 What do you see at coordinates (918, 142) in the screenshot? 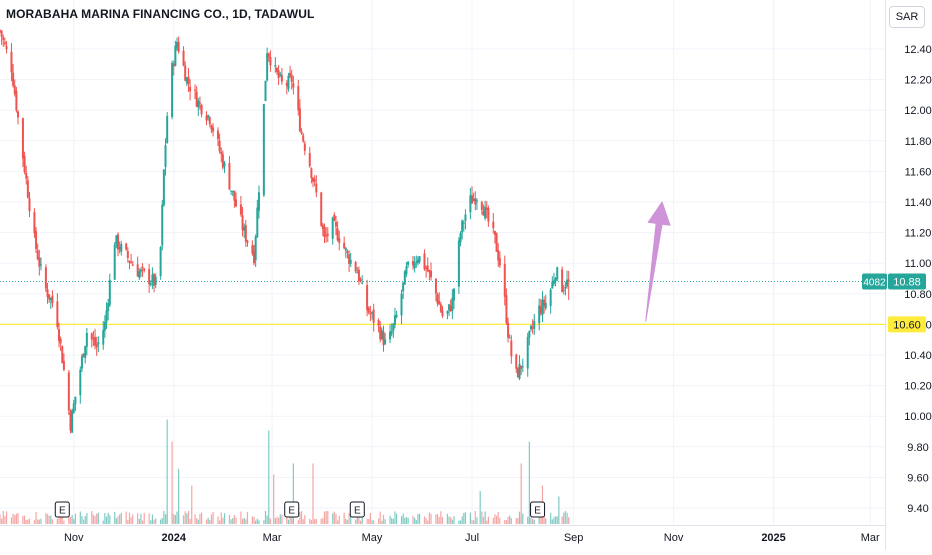
I see `y-tick-label: 11.80` at bounding box center [918, 142].